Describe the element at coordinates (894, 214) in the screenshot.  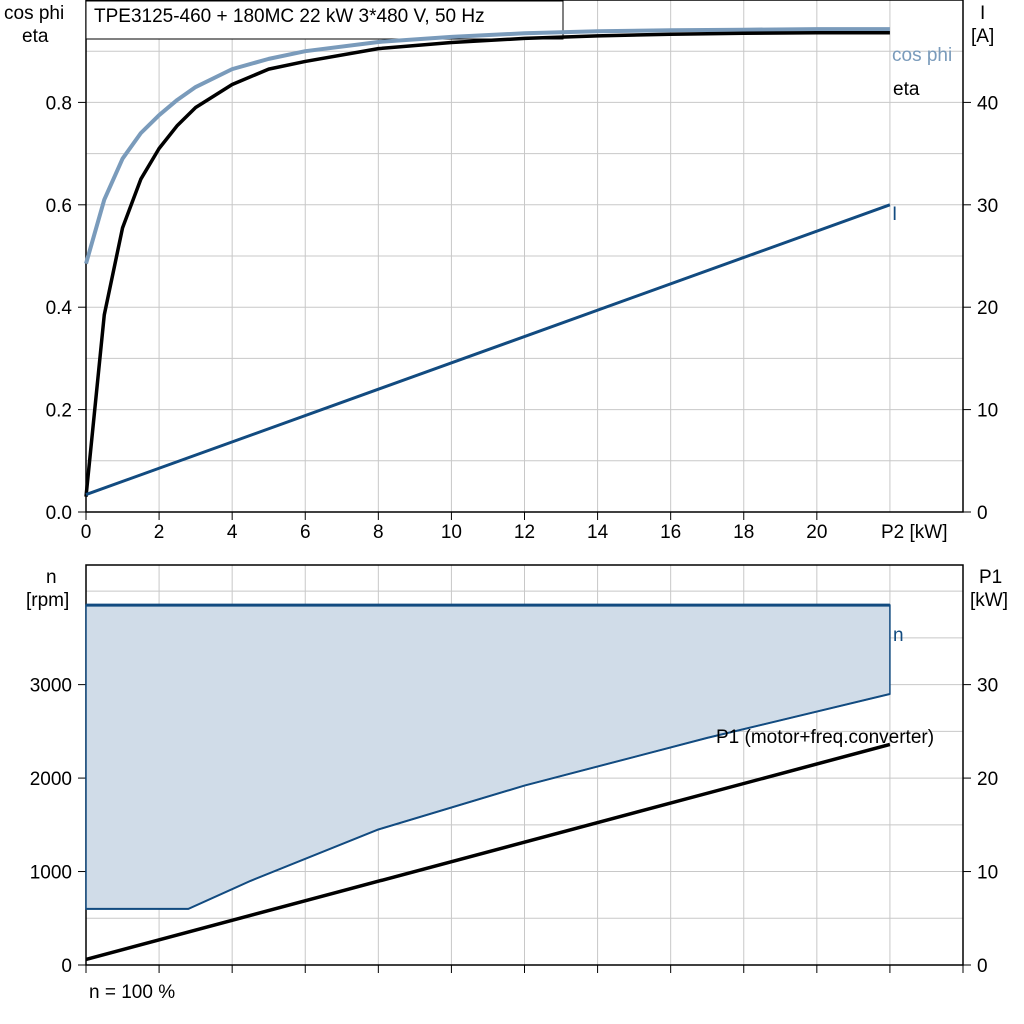
I see `series-label-current: I` at that location.